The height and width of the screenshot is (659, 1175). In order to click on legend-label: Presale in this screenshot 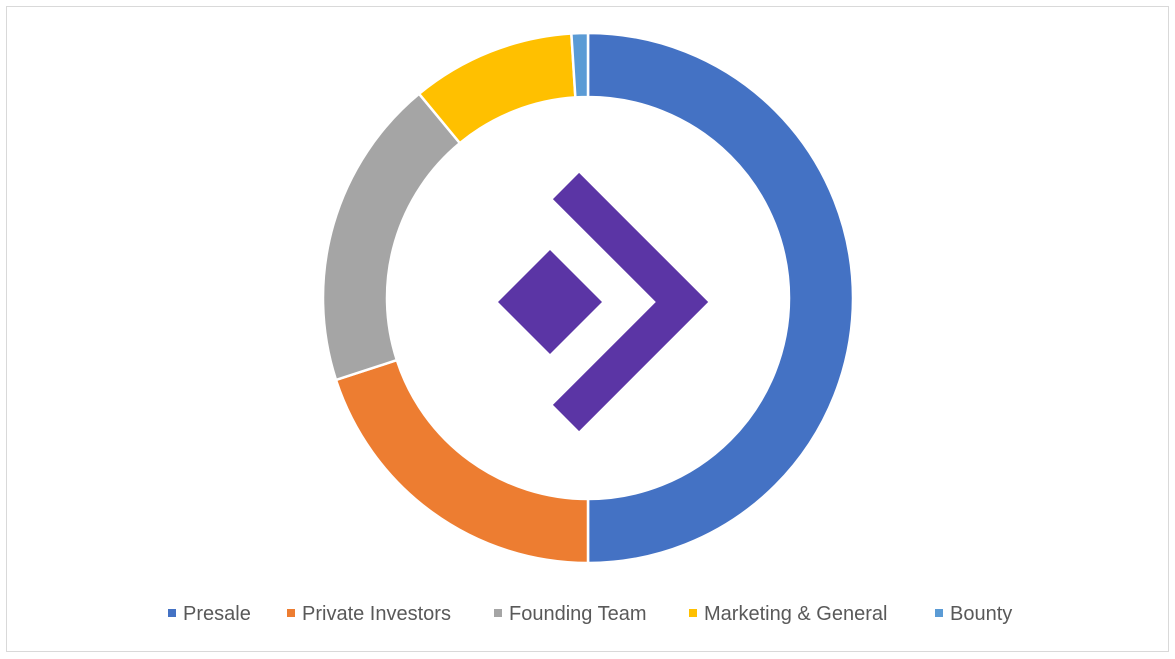, I will do `click(217, 614)`.